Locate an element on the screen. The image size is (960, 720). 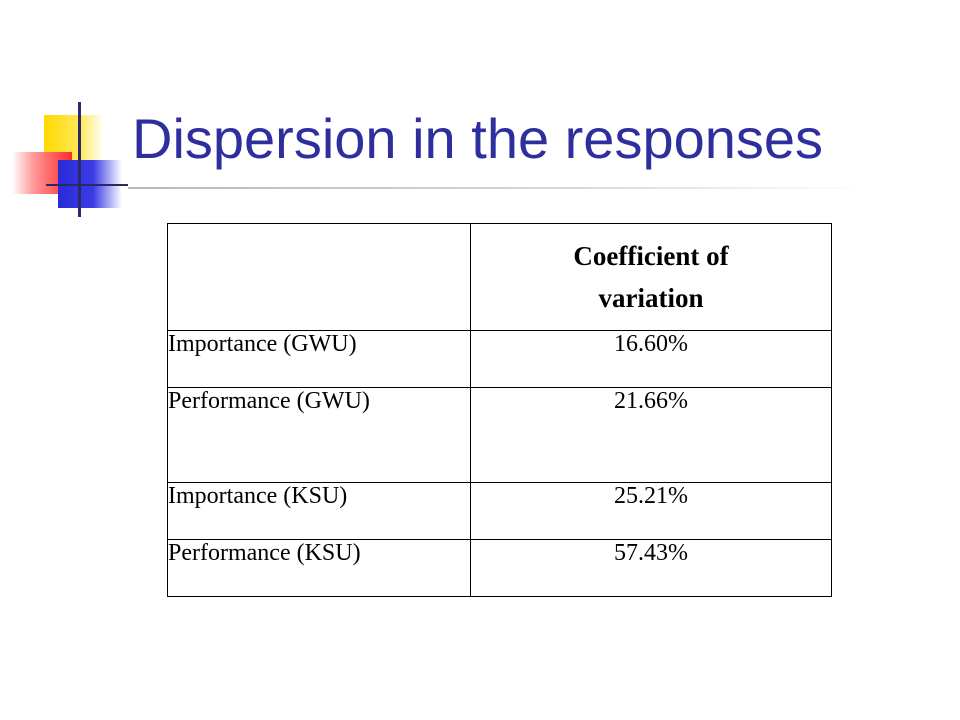
row-value: 16.60% is located at coordinates (651, 359).